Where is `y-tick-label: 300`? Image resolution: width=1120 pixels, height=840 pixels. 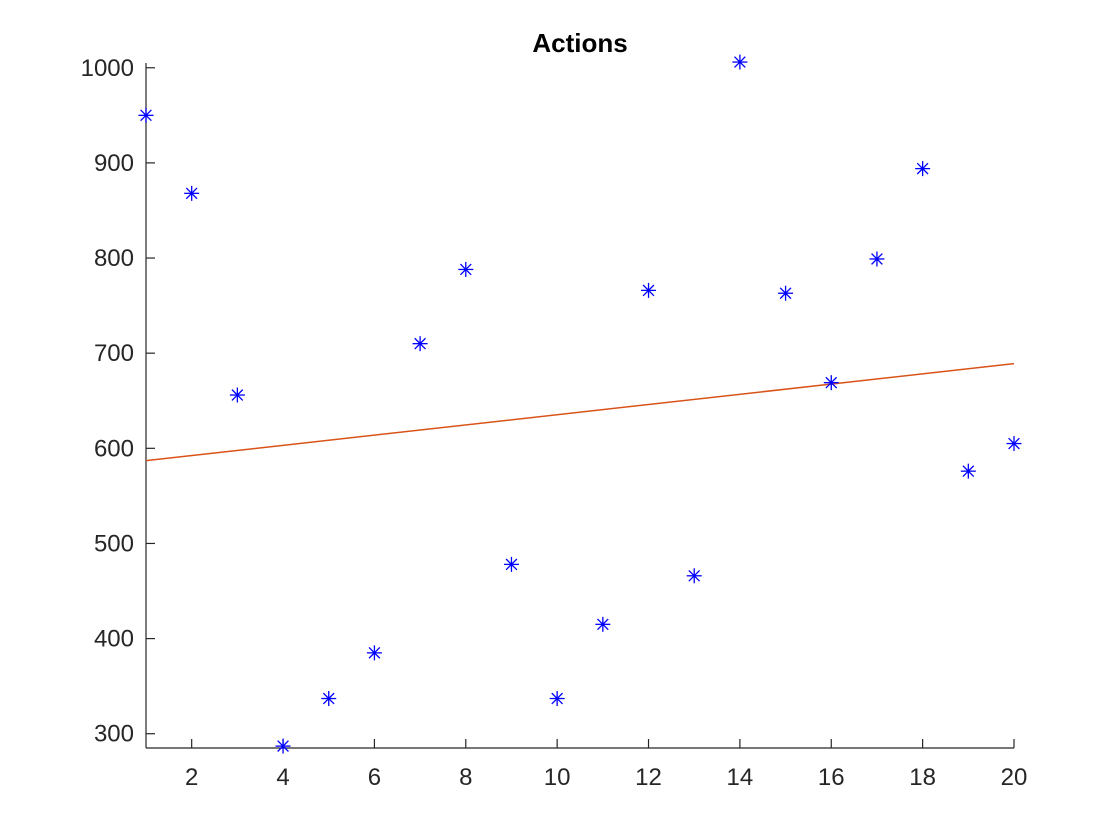
y-tick-label: 300 is located at coordinates (114, 734).